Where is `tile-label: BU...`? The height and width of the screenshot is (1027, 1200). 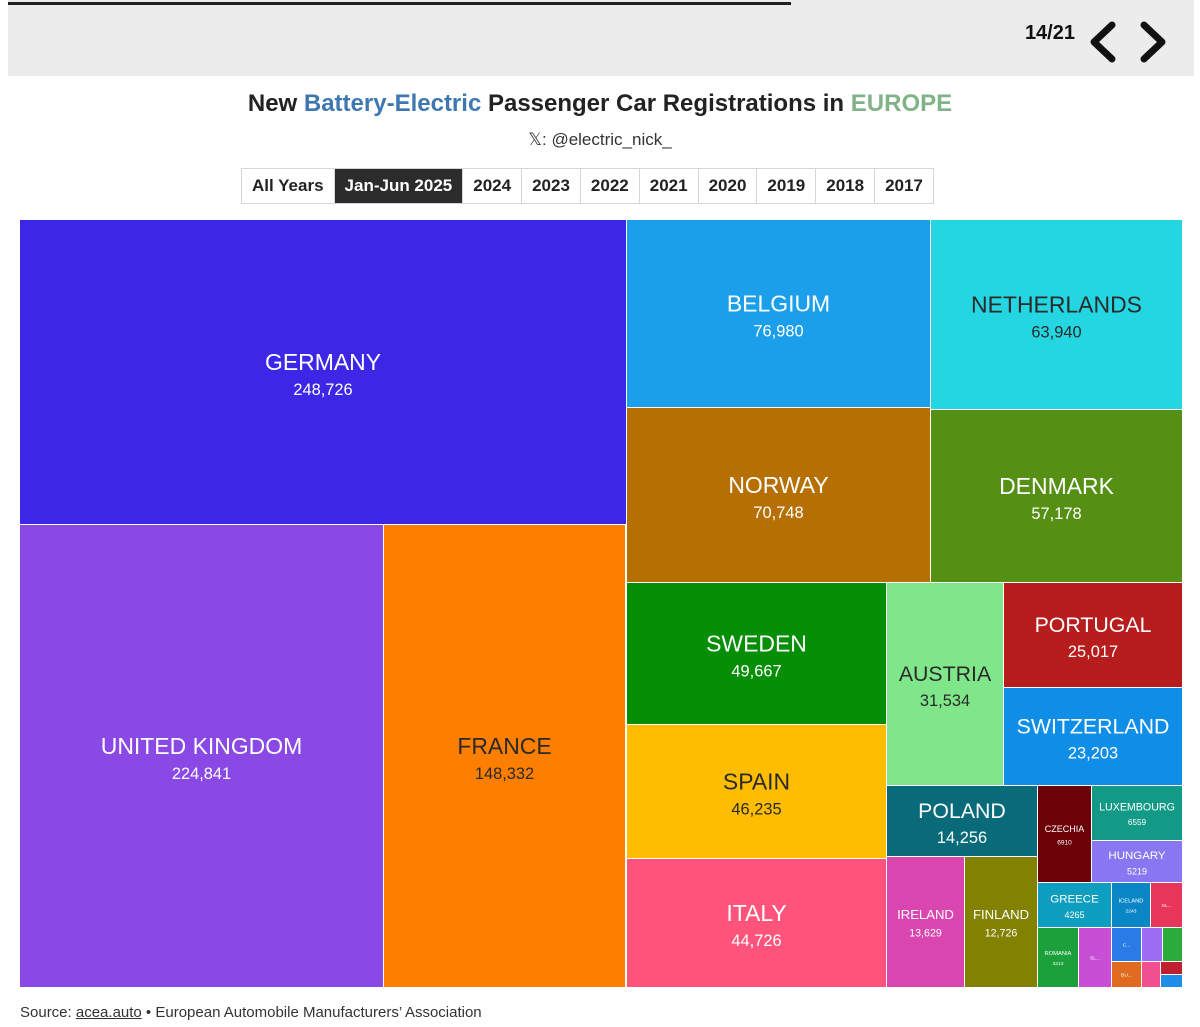
tile-label: BU... is located at coordinates (1126, 976).